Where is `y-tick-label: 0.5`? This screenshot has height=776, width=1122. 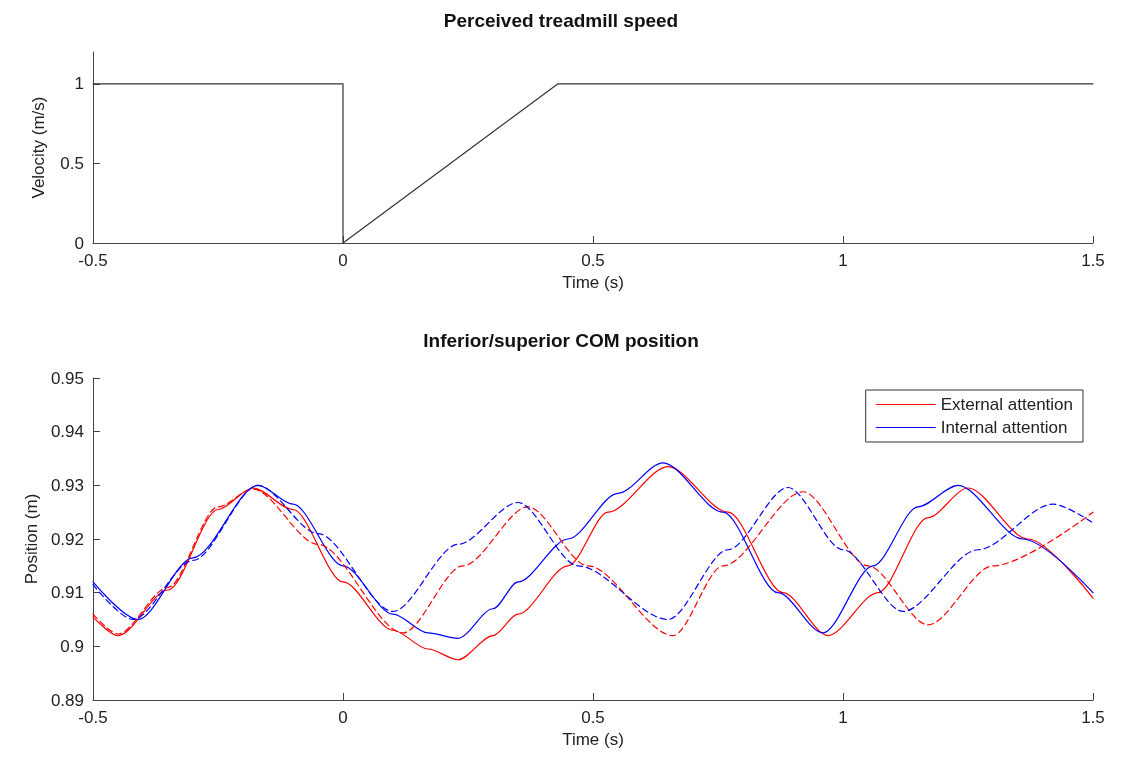
y-tick-label: 0.5 is located at coordinates (72, 163).